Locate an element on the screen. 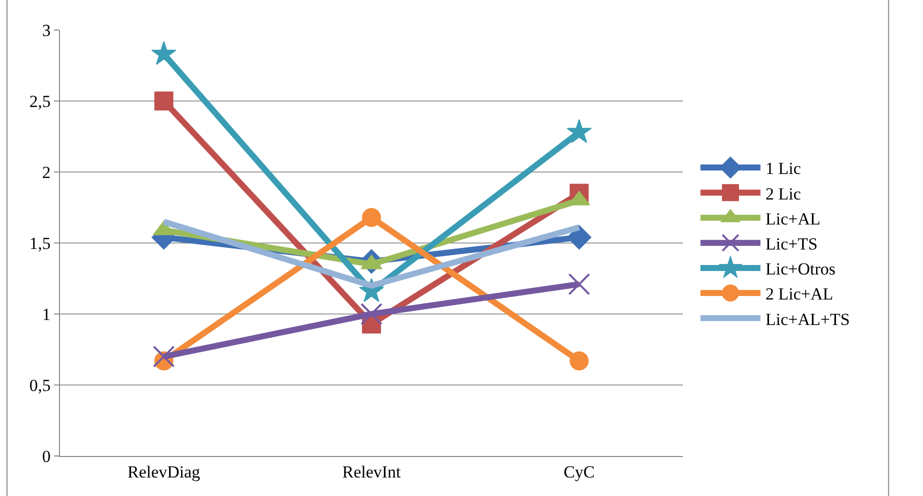 The image size is (923, 496). x-tick-label: RelevDiag is located at coordinates (164, 472).